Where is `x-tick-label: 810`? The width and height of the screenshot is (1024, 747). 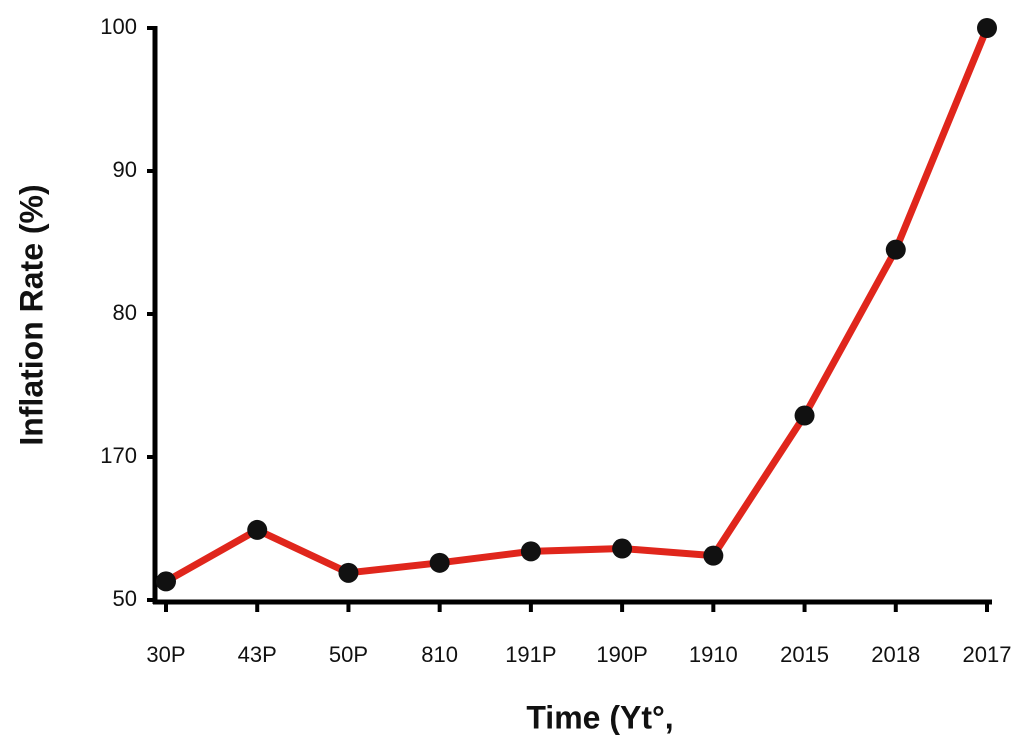
x-tick-label: 810 is located at coordinates (439, 654).